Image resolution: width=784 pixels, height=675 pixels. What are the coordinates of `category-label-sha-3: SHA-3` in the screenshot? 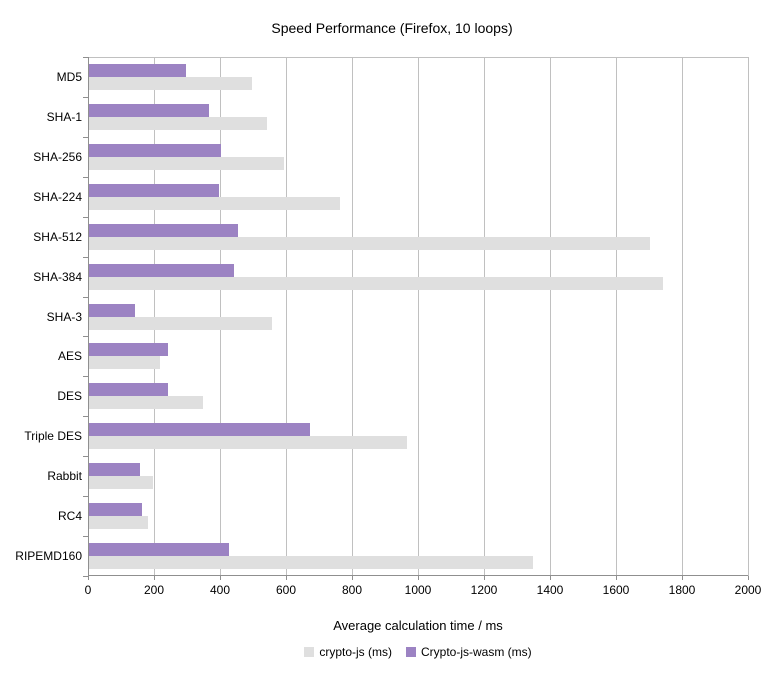 It's located at (64, 316).